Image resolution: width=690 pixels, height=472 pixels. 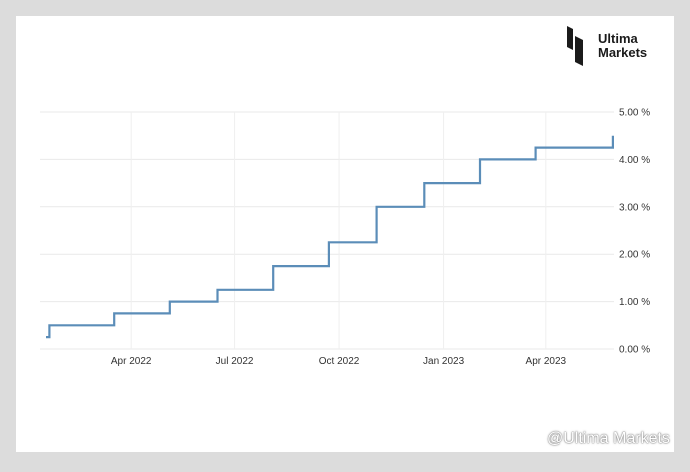 I want to click on x-tick-label: Apr 2022, so click(x=131, y=361).